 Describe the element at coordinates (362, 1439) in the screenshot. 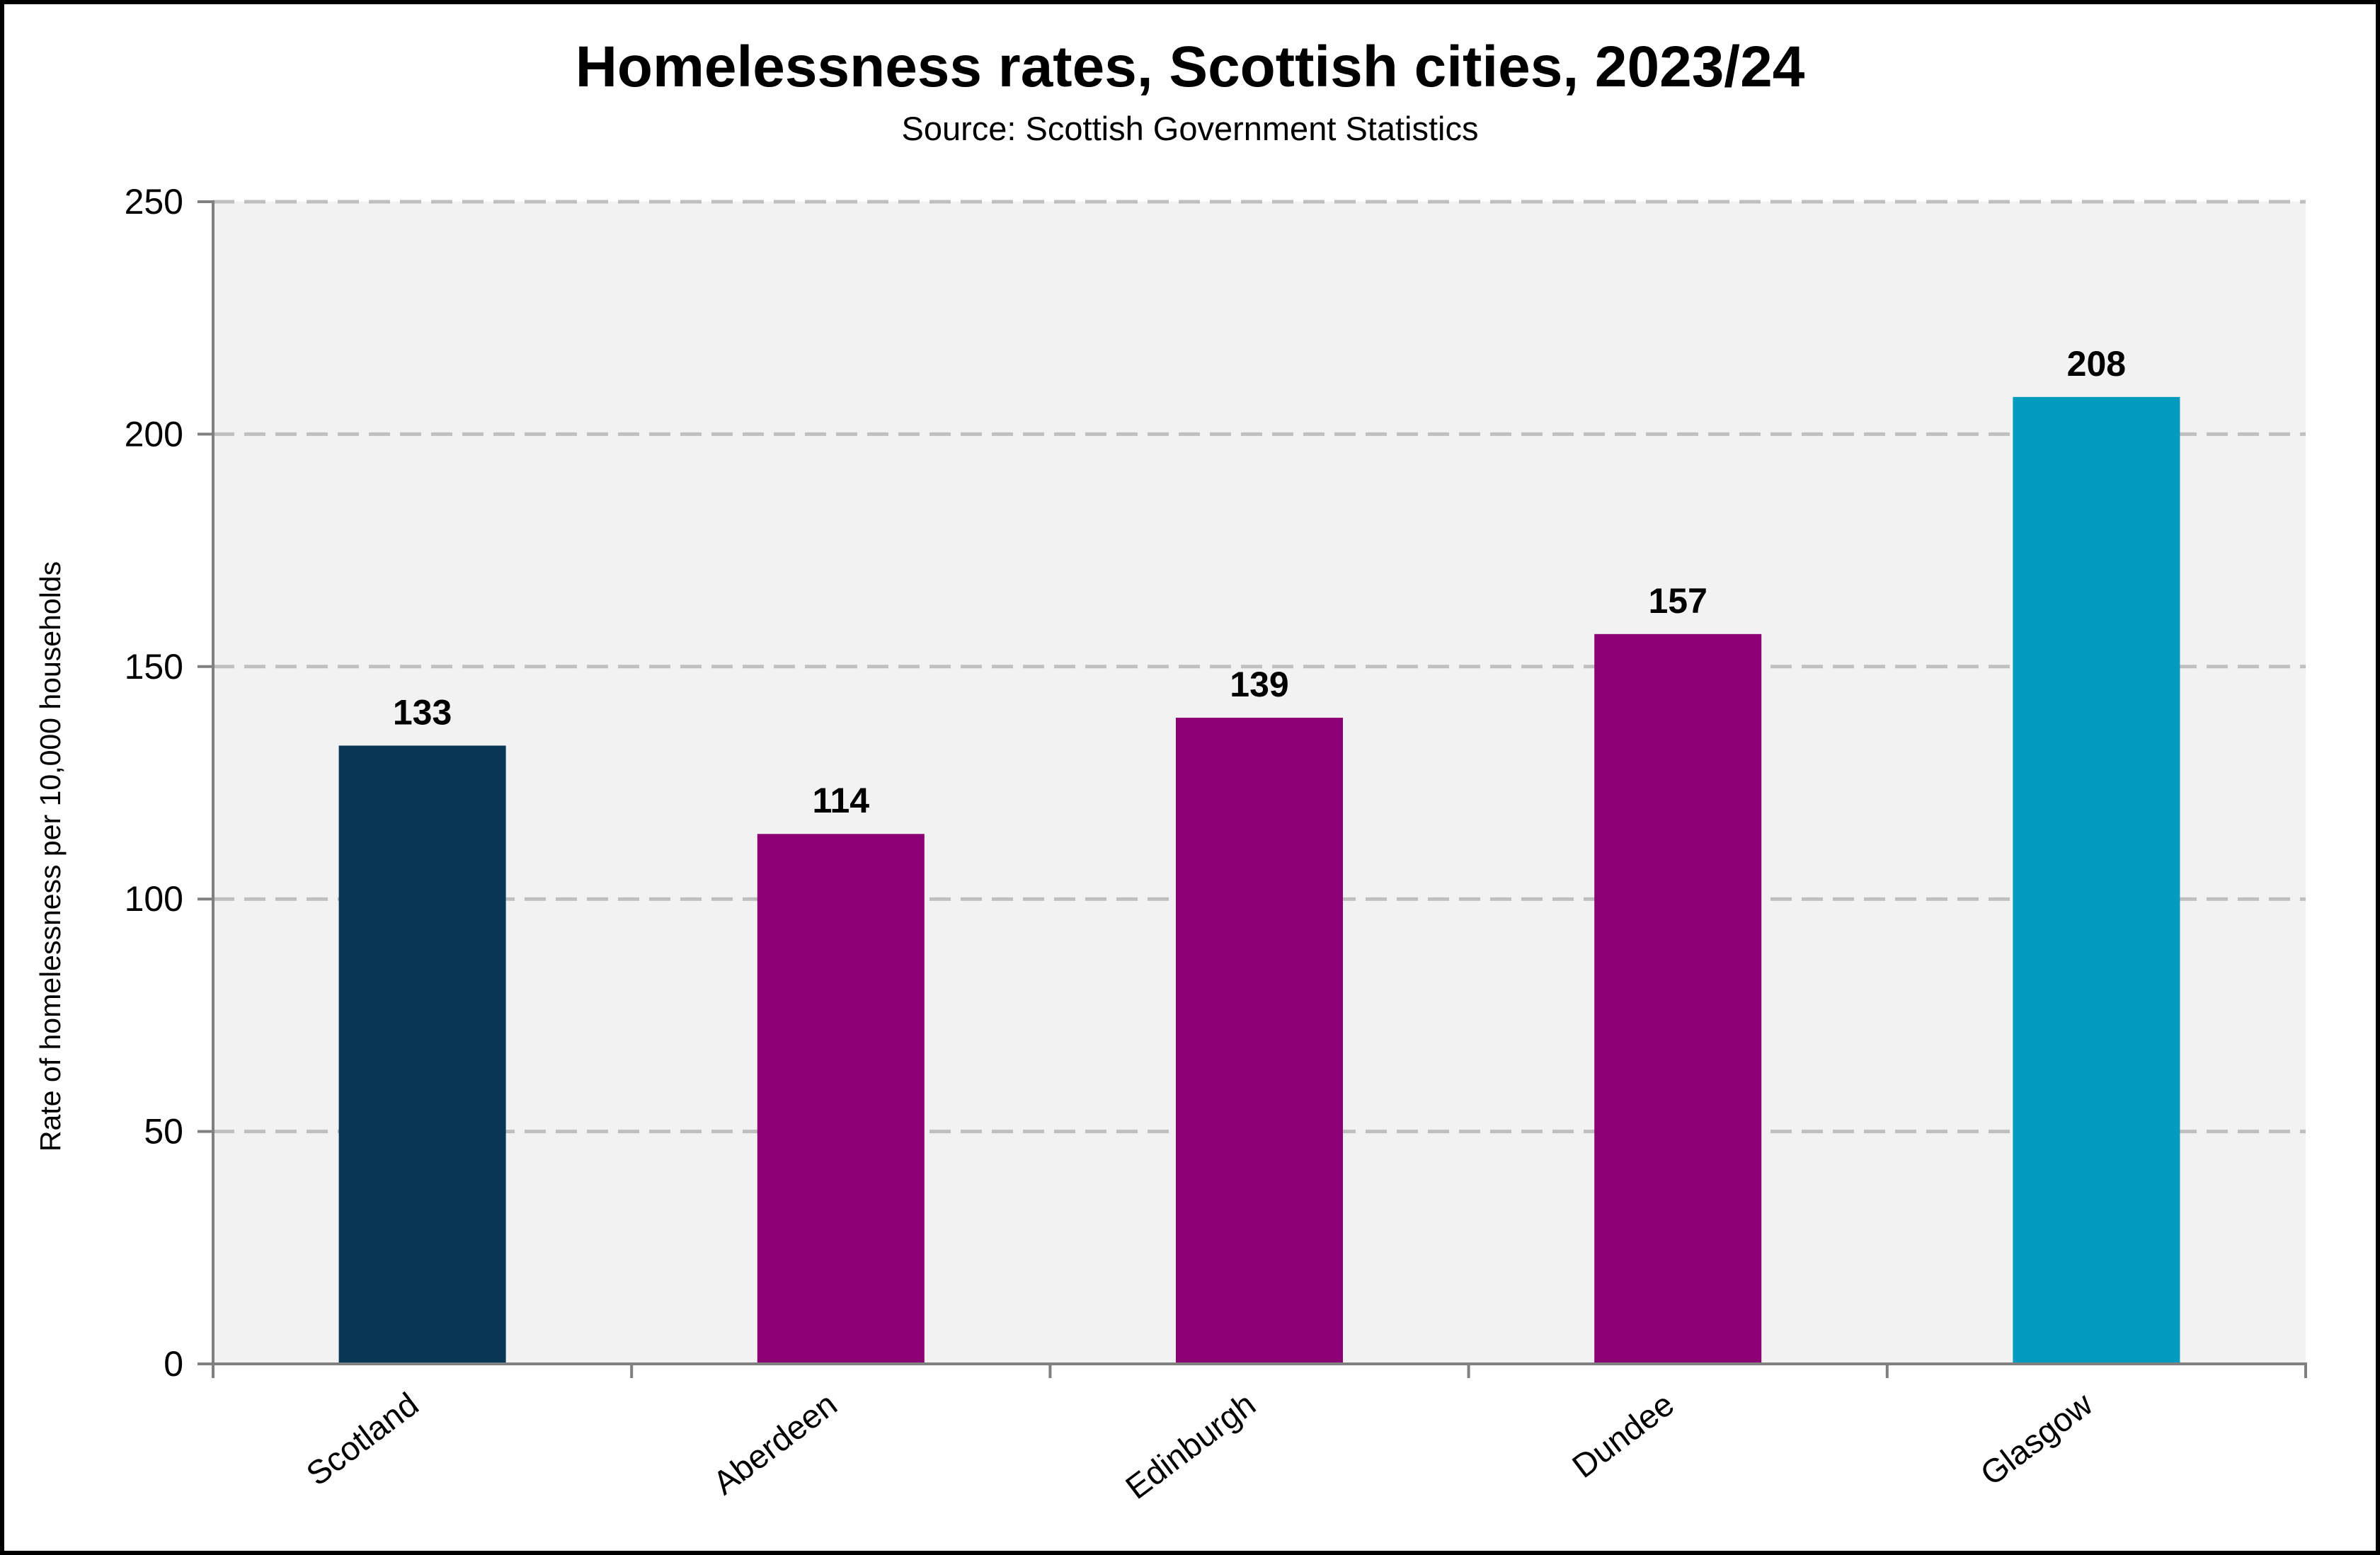

I see `x-tick-label-scotland: Scotland` at that location.